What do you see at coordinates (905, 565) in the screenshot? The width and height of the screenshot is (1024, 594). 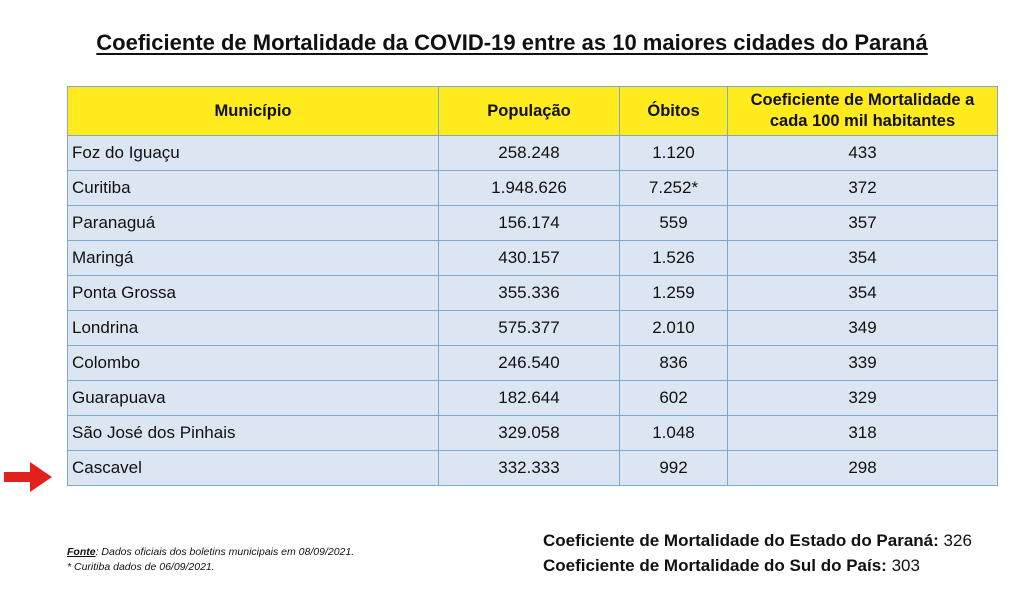 I see `summary-south-value: 303` at bounding box center [905, 565].